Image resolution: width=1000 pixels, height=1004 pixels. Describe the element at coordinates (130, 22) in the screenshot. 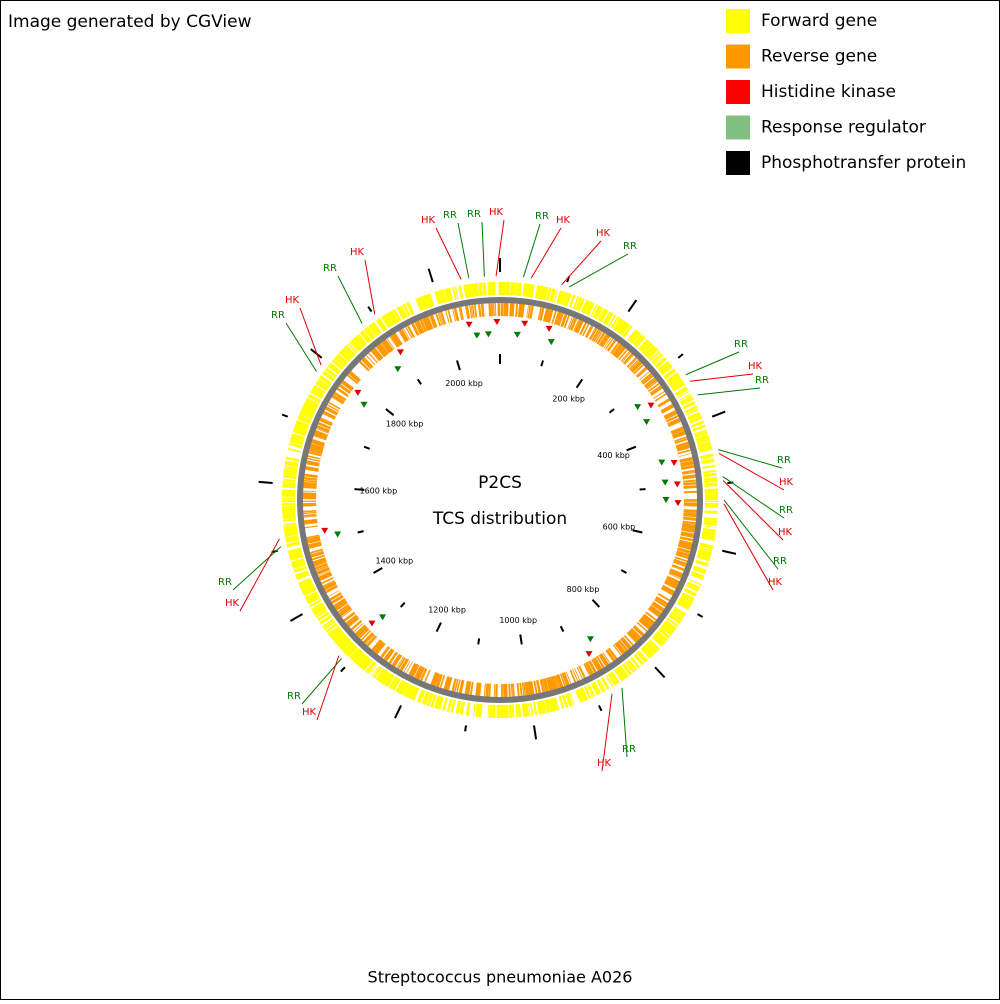

I see `credit: Image generated by CGView` at that location.